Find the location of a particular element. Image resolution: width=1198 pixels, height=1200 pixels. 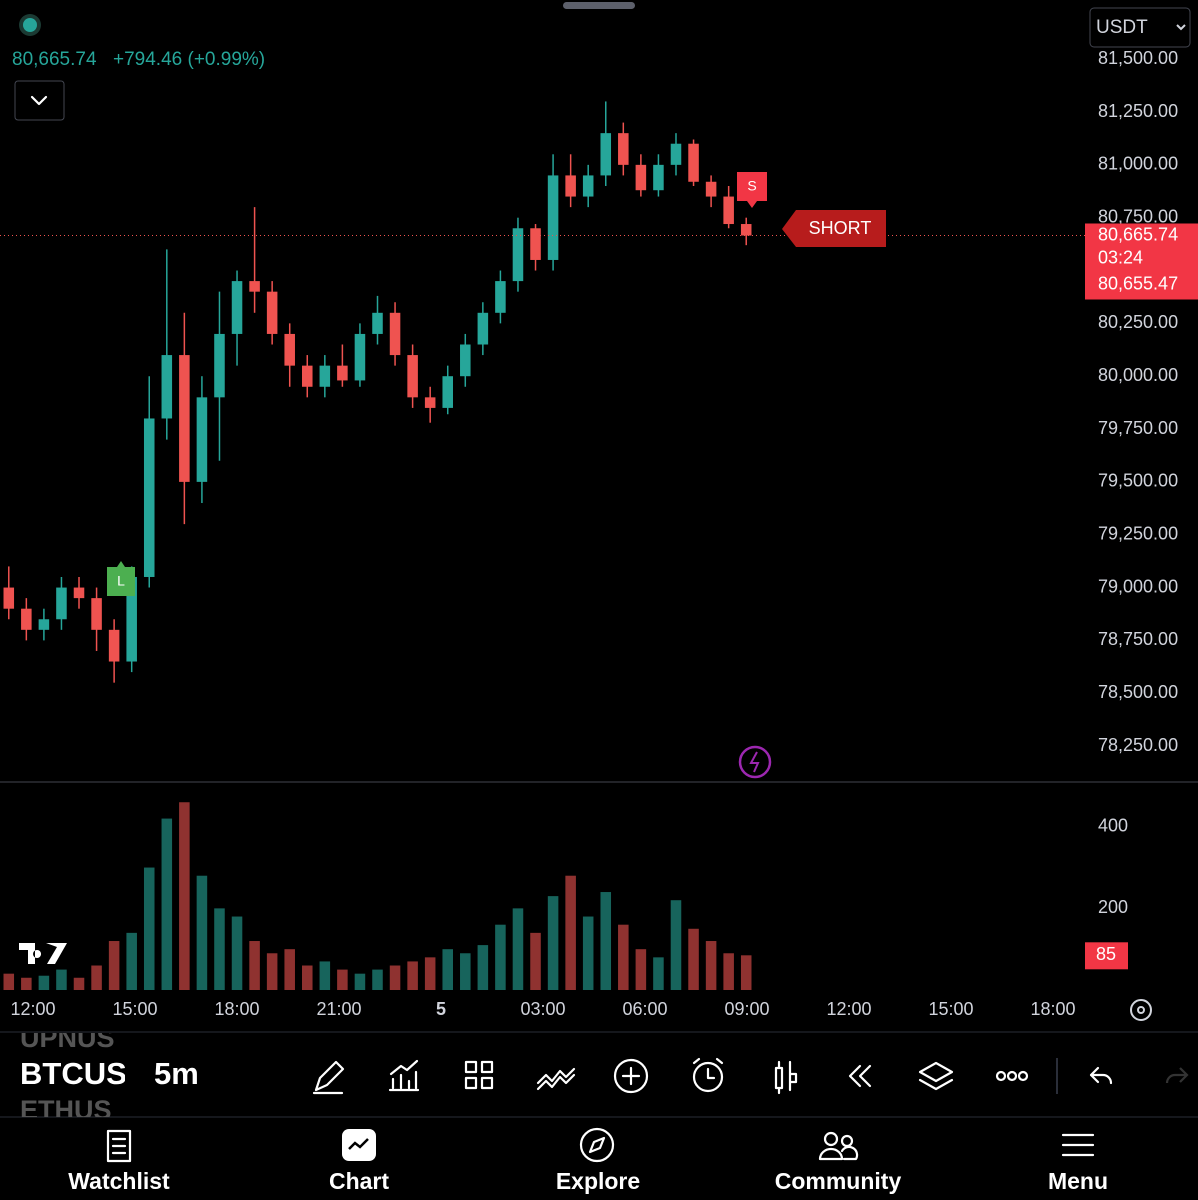

add-icon is located at coordinates (631, 1076).